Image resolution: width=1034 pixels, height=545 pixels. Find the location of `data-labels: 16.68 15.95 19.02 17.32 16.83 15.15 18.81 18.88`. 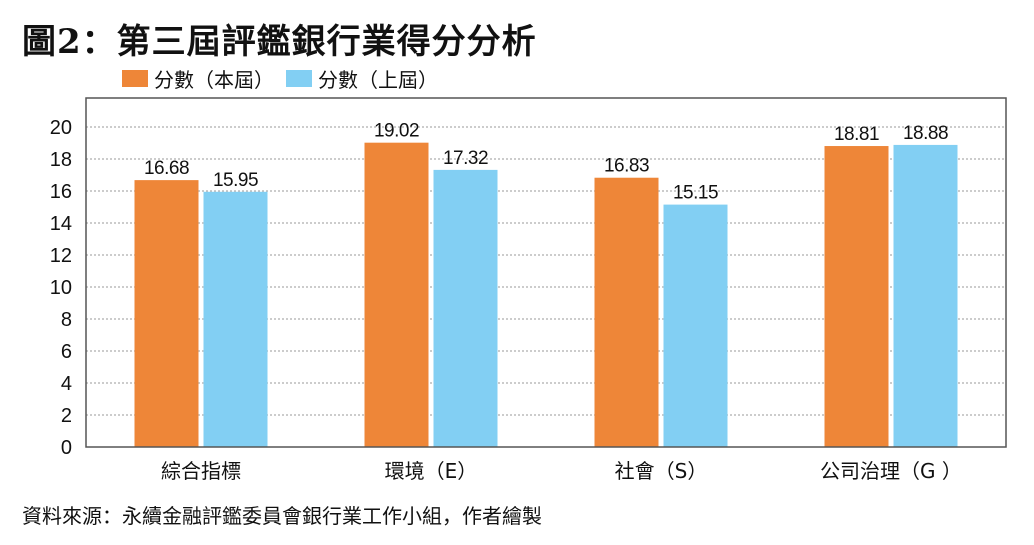

data-labels: 16.68 15.95 19.02 17.32 16.83 15.15 18.81 18.88 is located at coordinates (546, 162).